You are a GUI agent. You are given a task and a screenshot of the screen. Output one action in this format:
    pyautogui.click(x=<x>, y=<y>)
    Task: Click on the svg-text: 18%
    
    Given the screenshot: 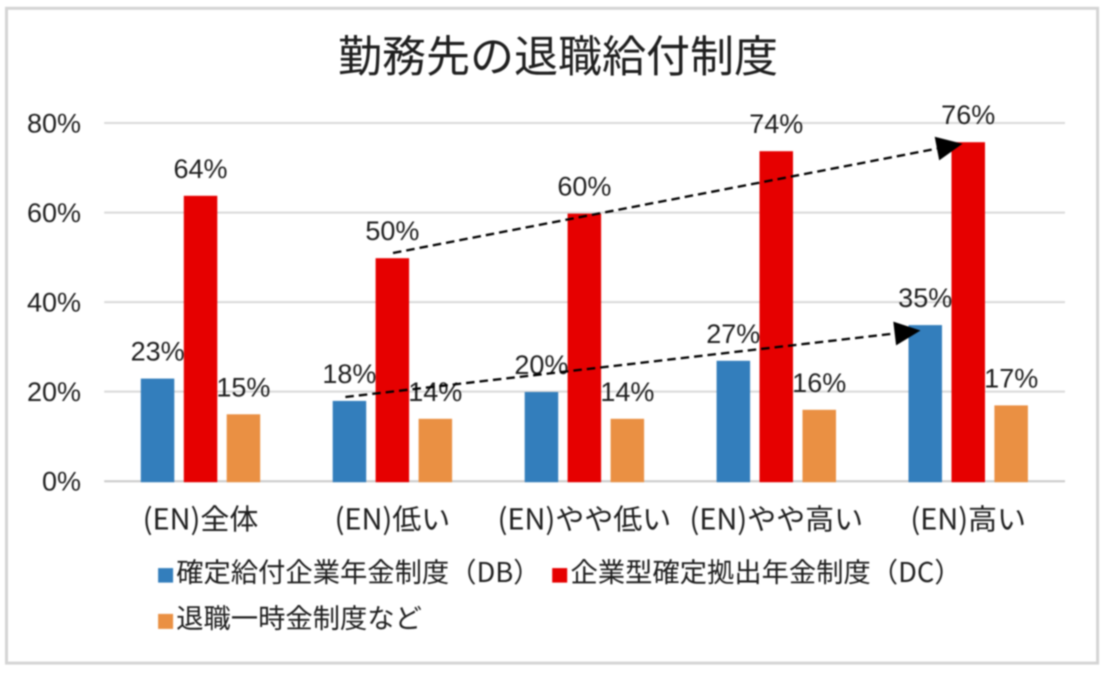 What is the action you would take?
    pyautogui.click(x=349, y=374)
    